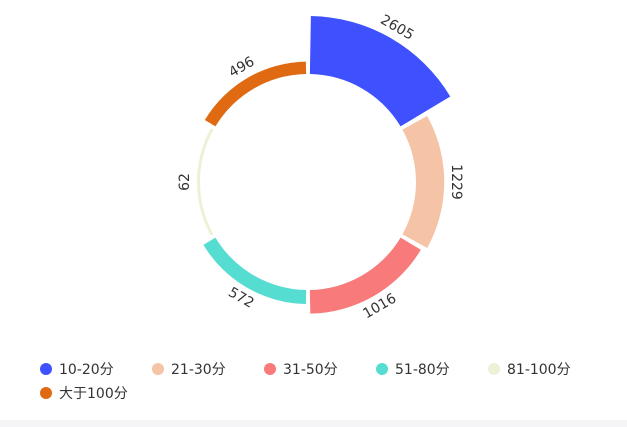 This screenshot has height=427, width=627. Describe the element at coordinates (422, 370) in the screenshot. I see `legend-label: 51-80分` at that location.